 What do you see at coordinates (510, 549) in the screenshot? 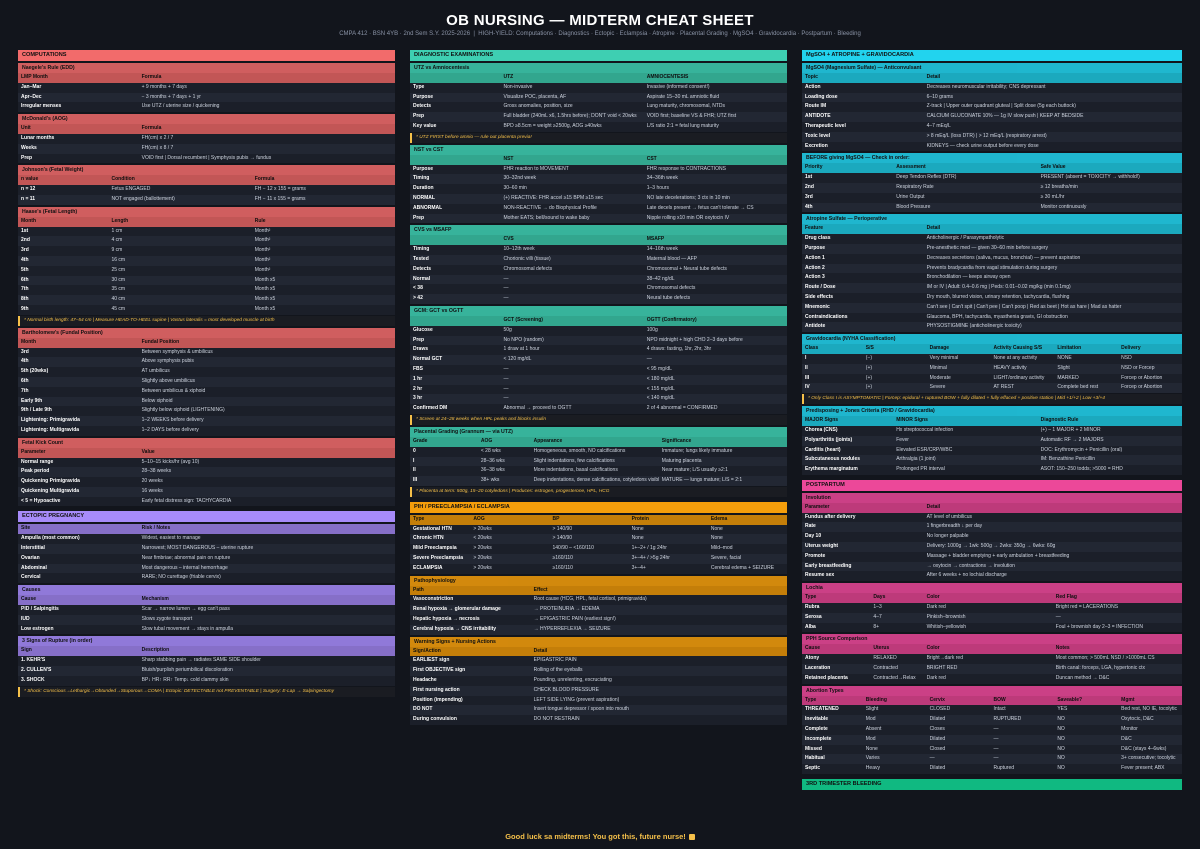
I see `table-cell: > 20wks` at bounding box center [510, 549].